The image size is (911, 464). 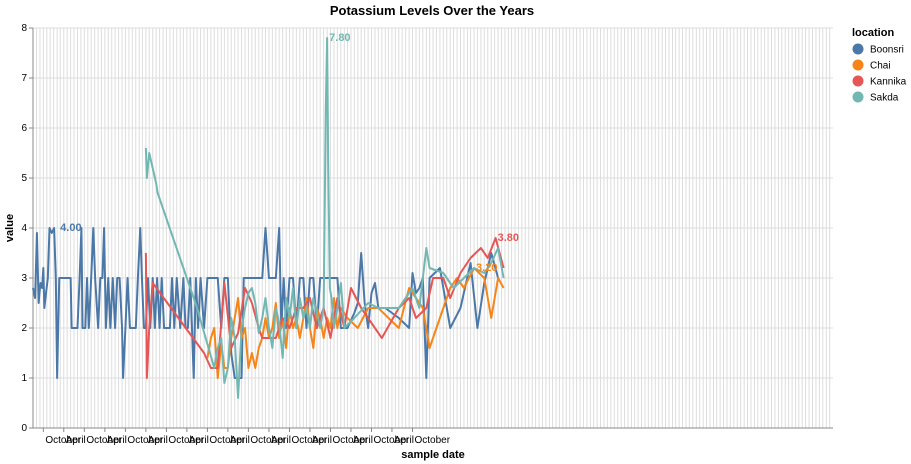 I want to click on y-tick-label: 6, so click(x=24, y=128).